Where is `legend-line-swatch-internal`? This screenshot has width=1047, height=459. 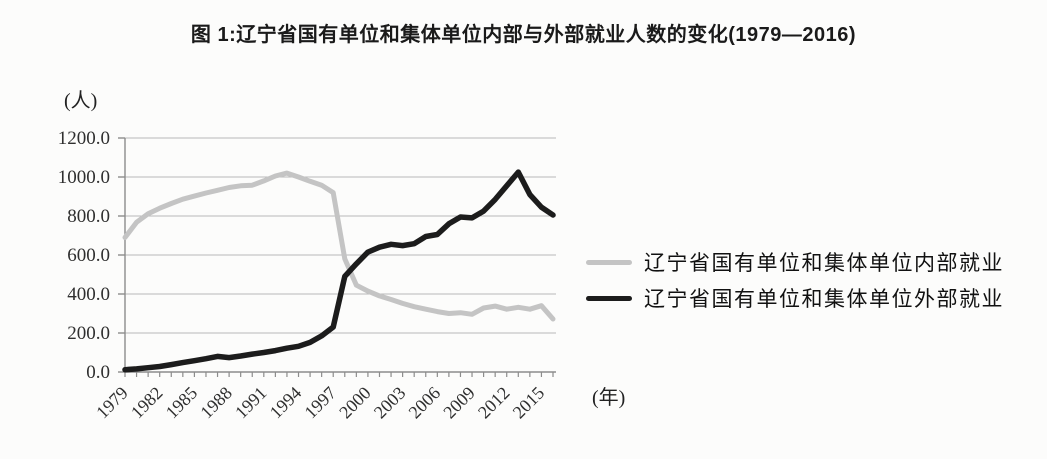
legend-line-swatch-internal is located at coordinates (609, 262).